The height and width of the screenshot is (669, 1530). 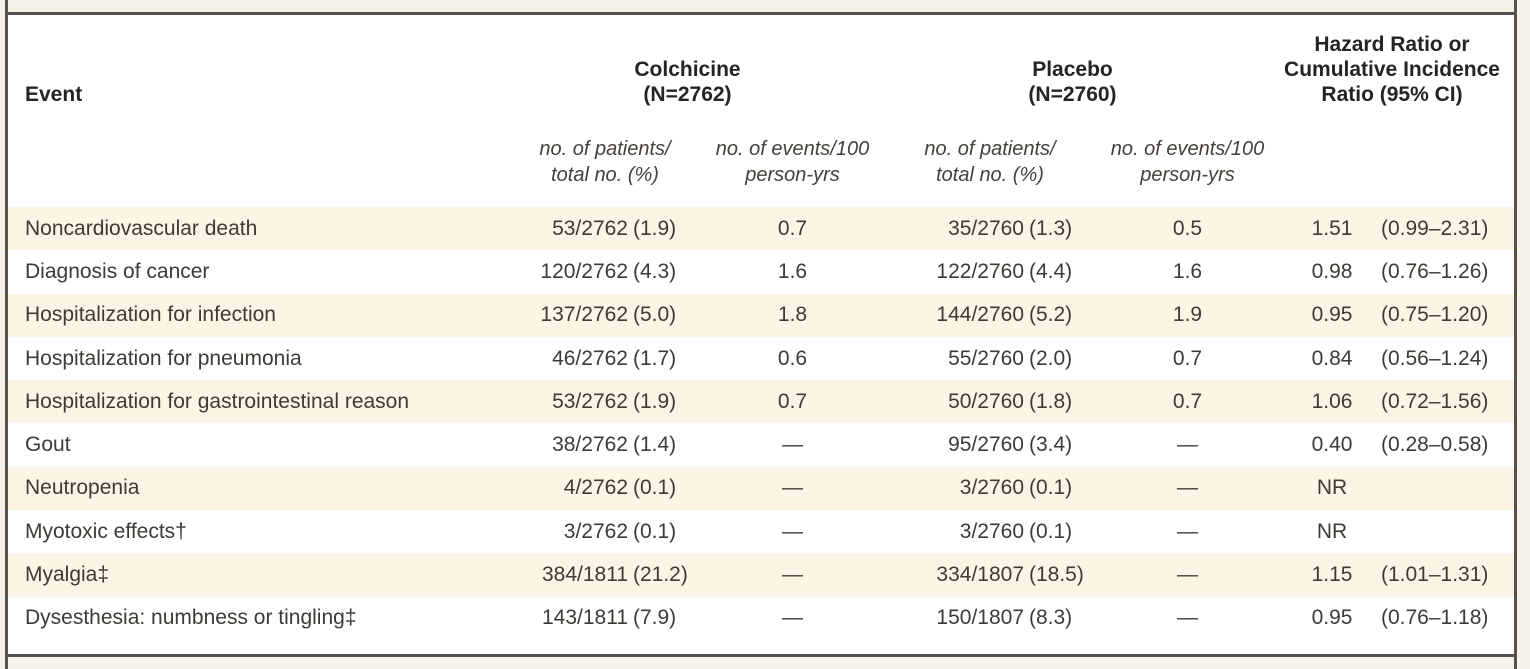 I want to click on event-cell: Gout, so click(x=48, y=445).